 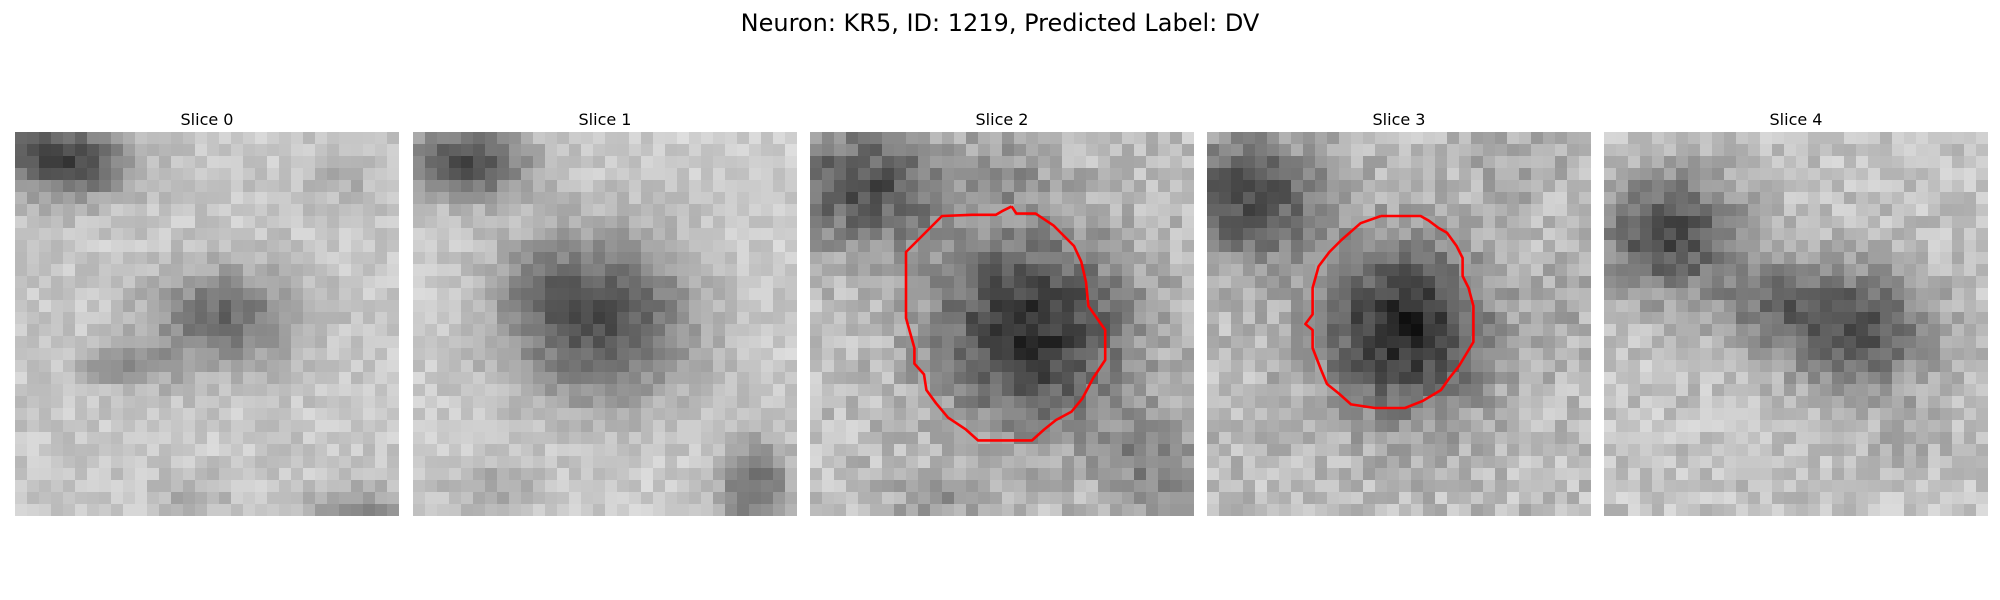 I want to click on roi-contour, so click(x=1389, y=312).